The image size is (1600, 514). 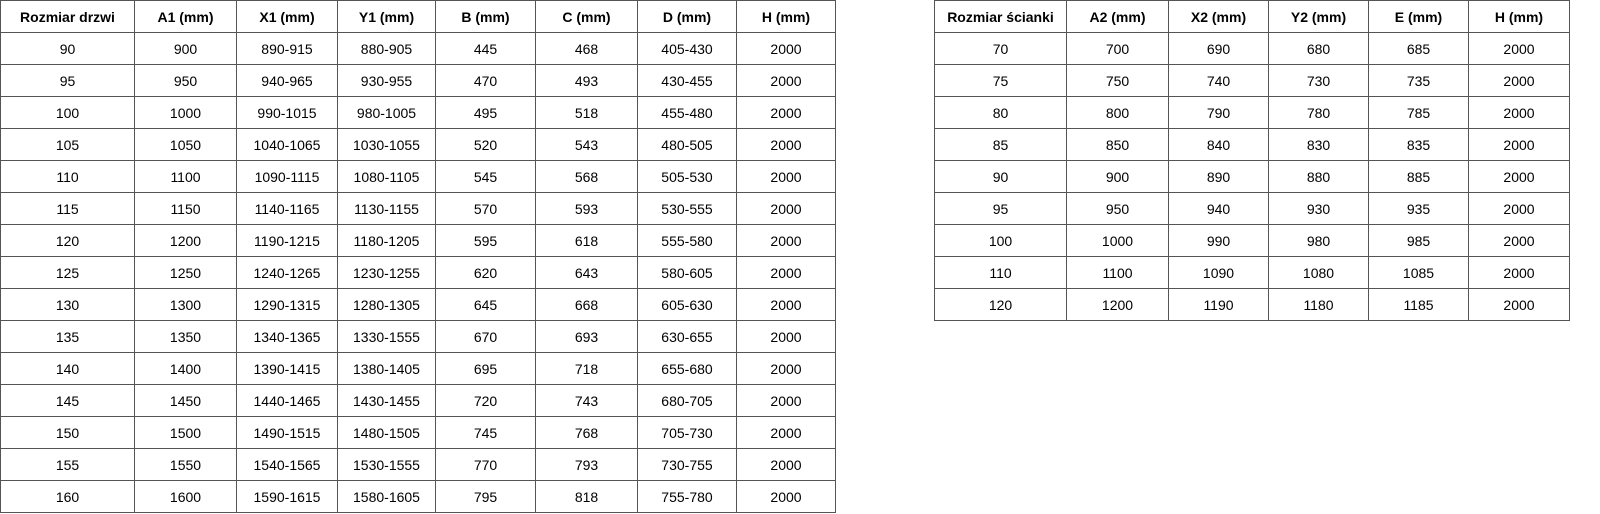 I want to click on column-header: C (mm), so click(x=586, y=16).